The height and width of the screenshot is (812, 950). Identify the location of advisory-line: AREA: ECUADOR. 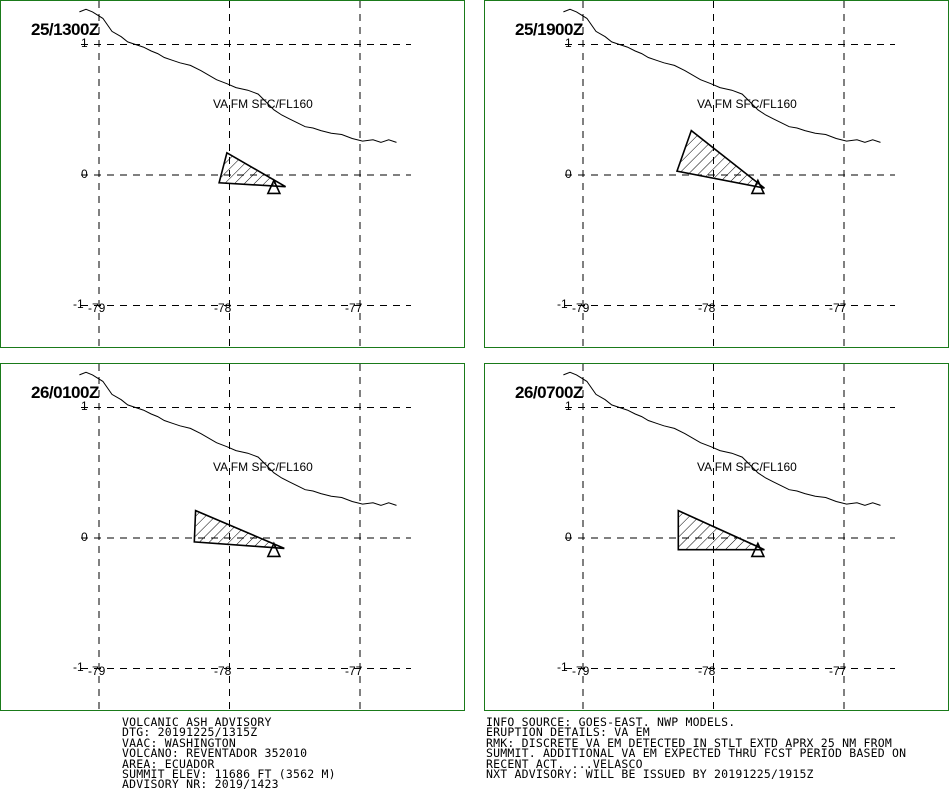
(168, 763).